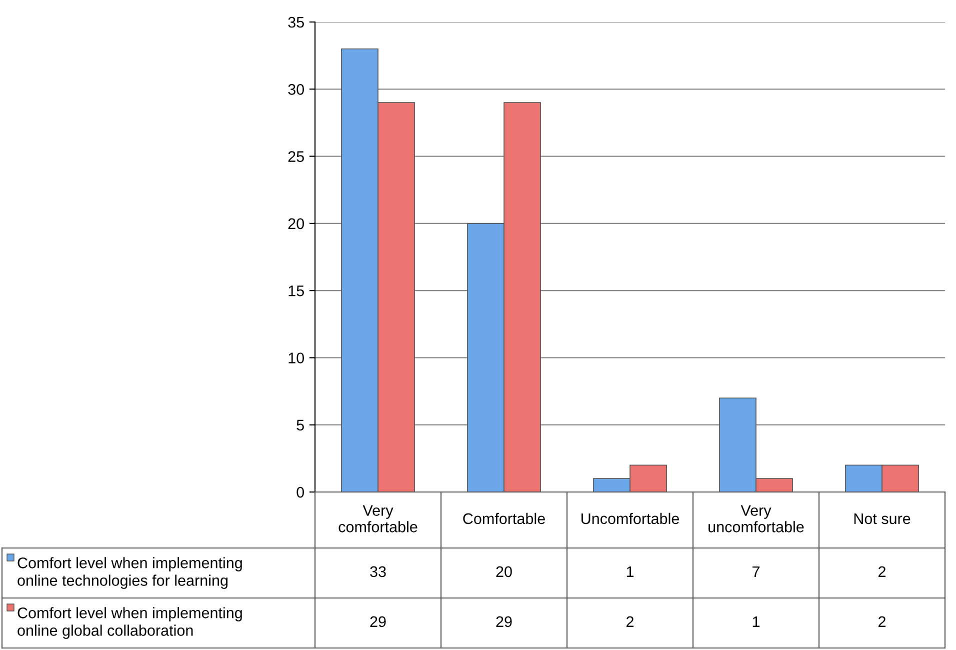 Image resolution: width=956 pixels, height=650 pixels. What do you see at coordinates (300, 425) in the screenshot?
I see `y-tick-label: 5` at bounding box center [300, 425].